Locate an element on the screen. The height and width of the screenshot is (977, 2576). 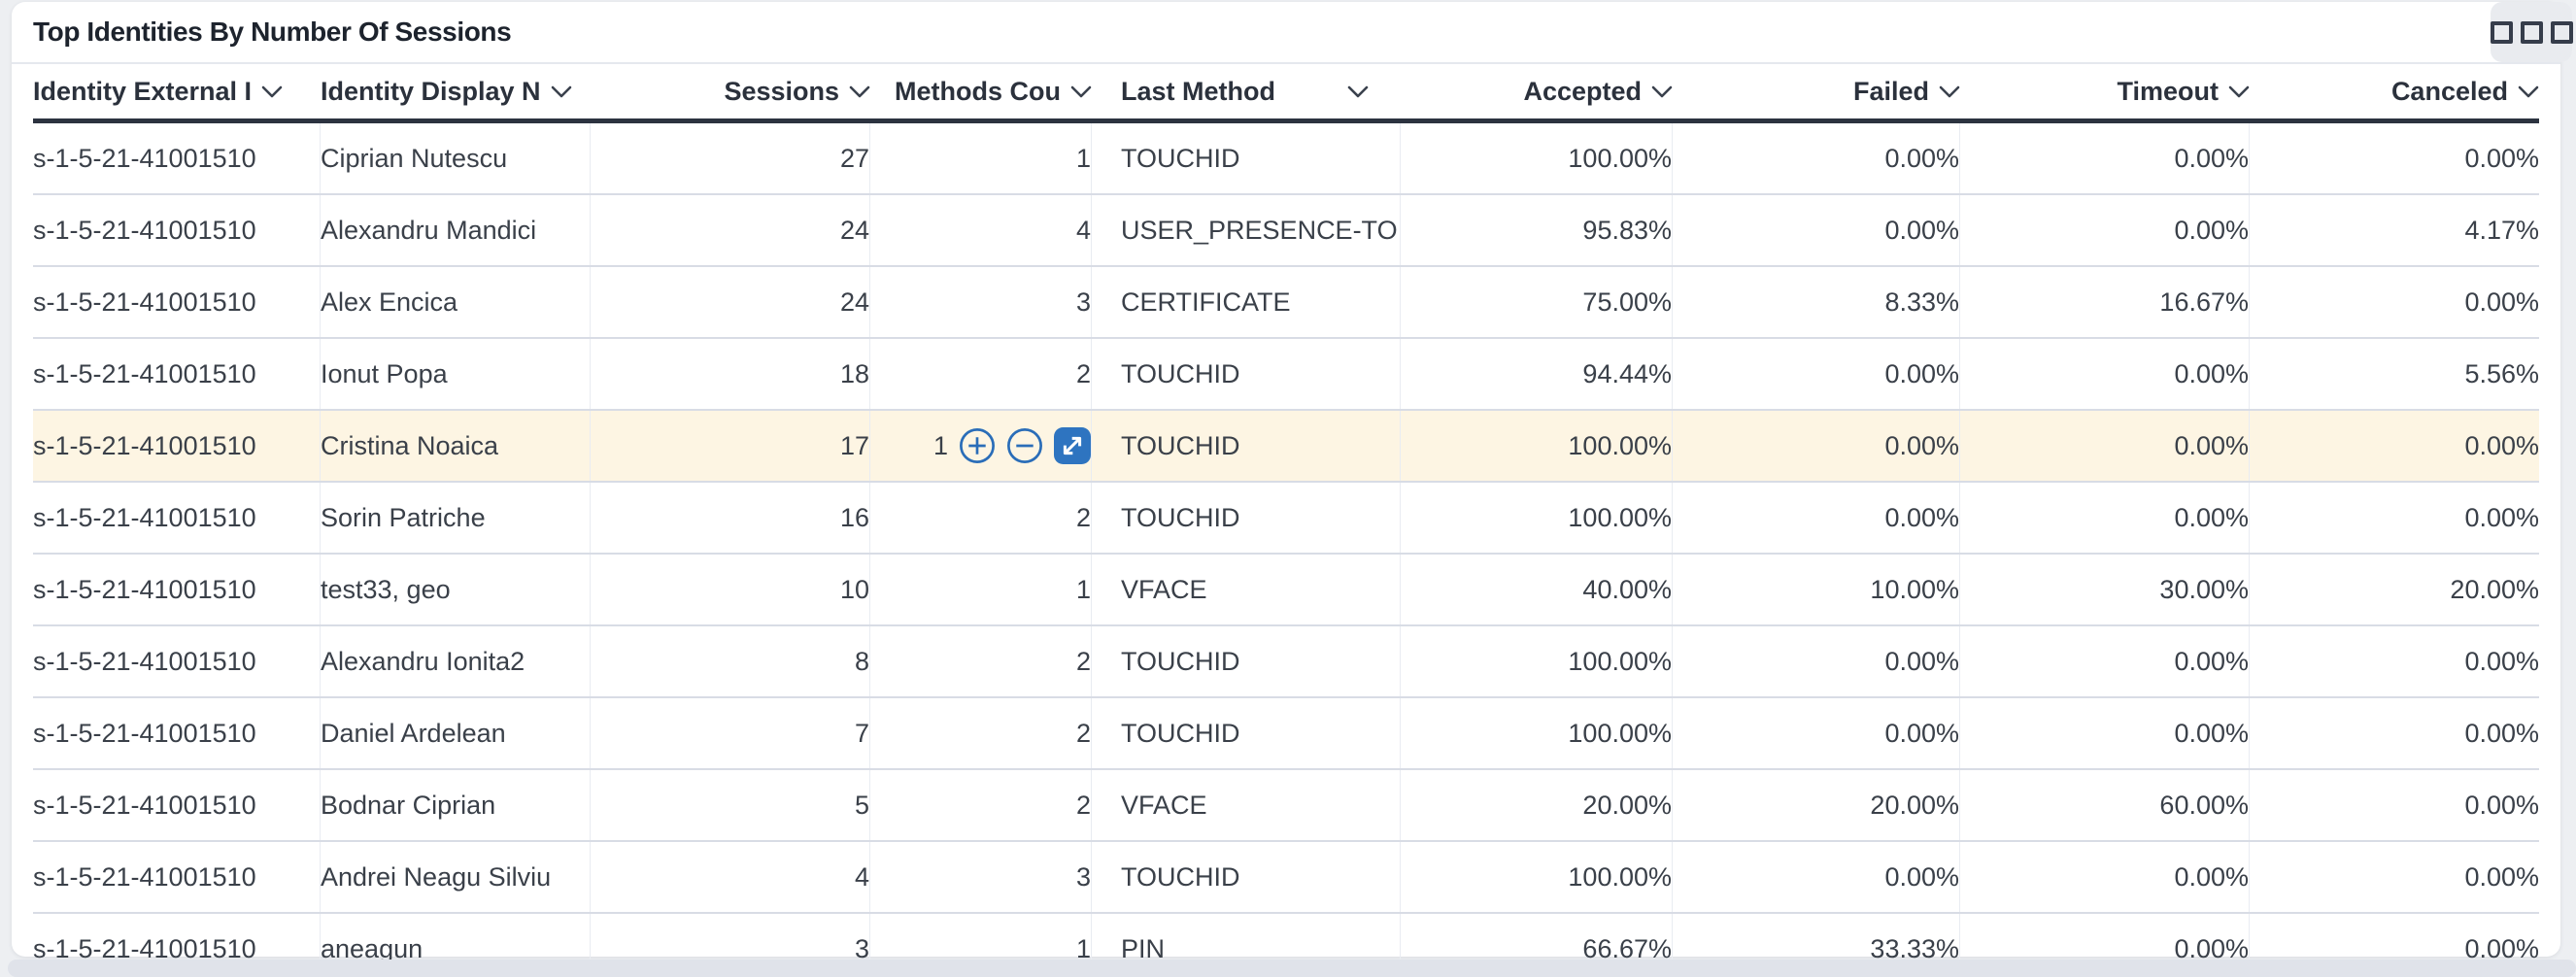
cell-value: 27 is located at coordinates (854, 158).